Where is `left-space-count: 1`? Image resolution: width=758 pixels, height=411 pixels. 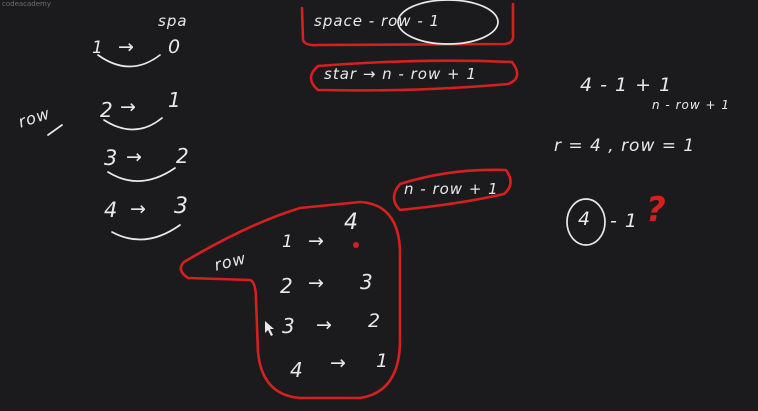 left-space-count: 1 is located at coordinates (175, 100).